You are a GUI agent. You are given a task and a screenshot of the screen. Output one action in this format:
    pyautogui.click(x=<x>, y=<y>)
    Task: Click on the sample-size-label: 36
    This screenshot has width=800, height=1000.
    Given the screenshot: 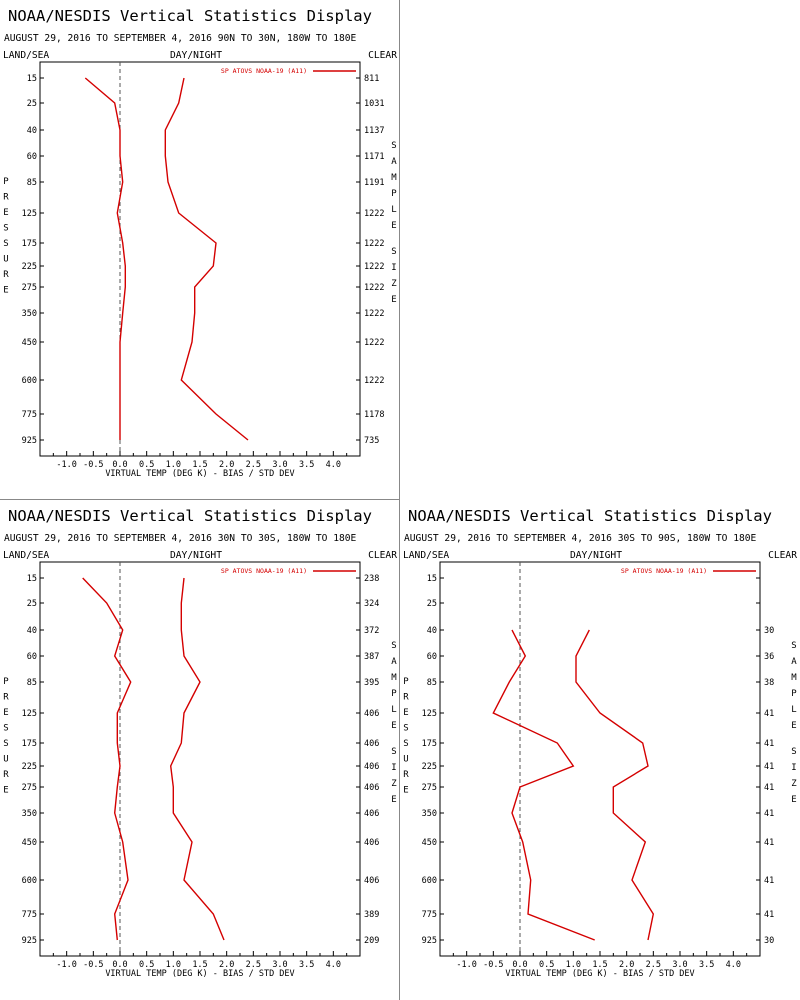 What is the action you would take?
    pyautogui.click(x=769, y=657)
    